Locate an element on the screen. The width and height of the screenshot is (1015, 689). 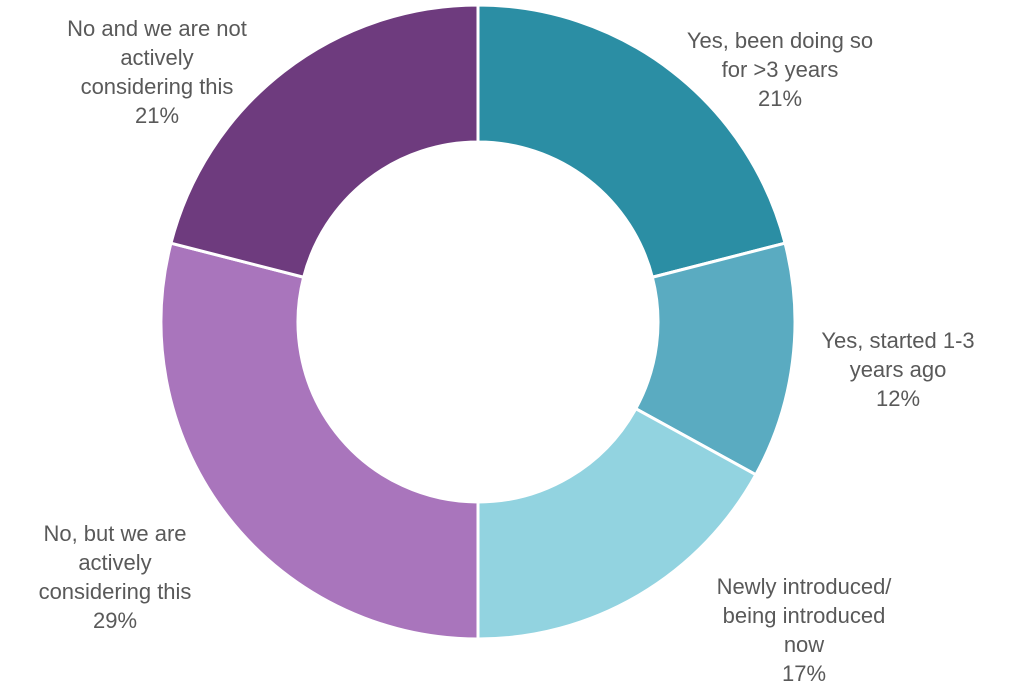
slice-label-2: Yes, started 1-3 years ago 12% is located at coordinates (897, 369).